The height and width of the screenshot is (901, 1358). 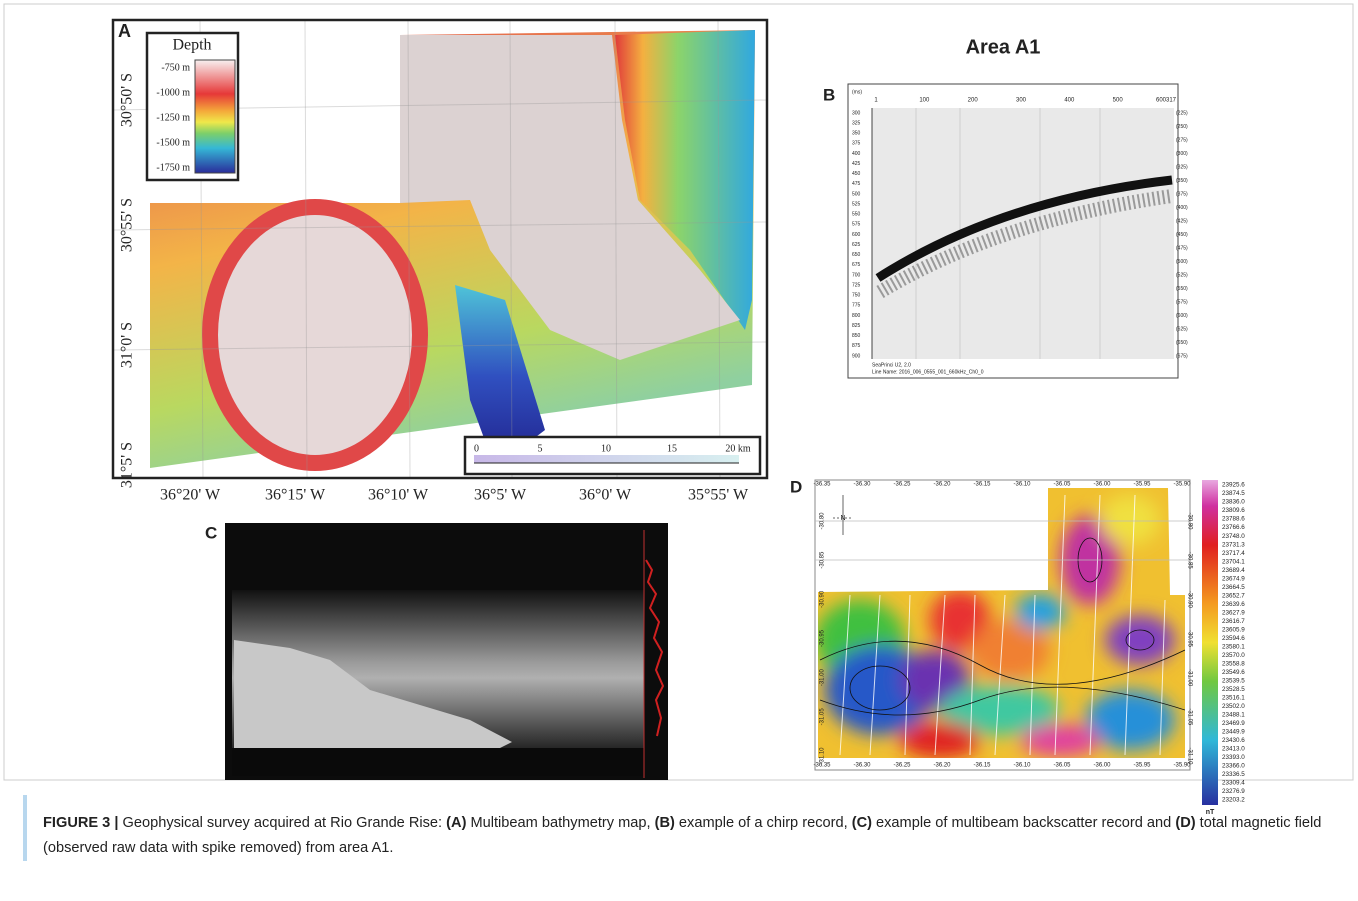 I want to click on caption-text: Multibeam bathymetry map,, so click(x=560, y=823).